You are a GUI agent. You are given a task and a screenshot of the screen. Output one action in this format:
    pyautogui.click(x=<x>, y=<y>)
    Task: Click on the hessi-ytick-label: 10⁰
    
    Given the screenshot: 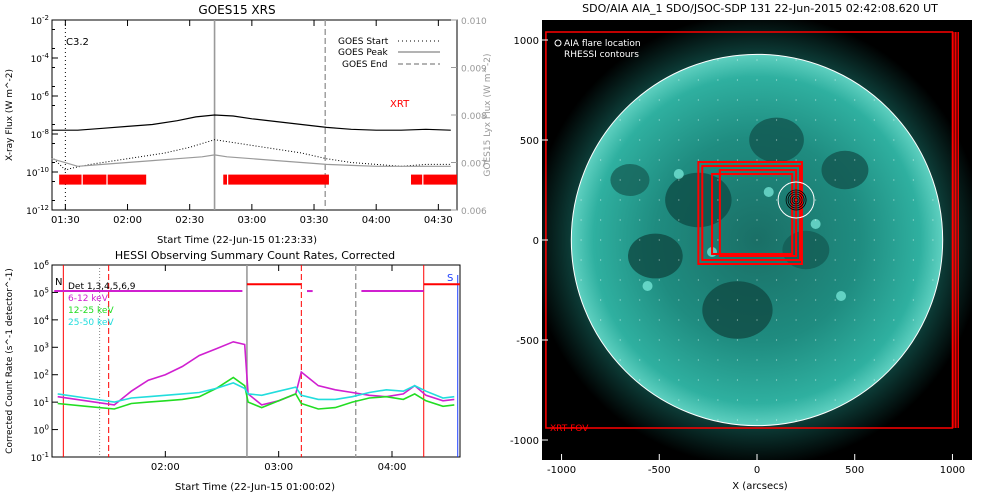 What is the action you would take?
    pyautogui.click(x=41, y=430)
    